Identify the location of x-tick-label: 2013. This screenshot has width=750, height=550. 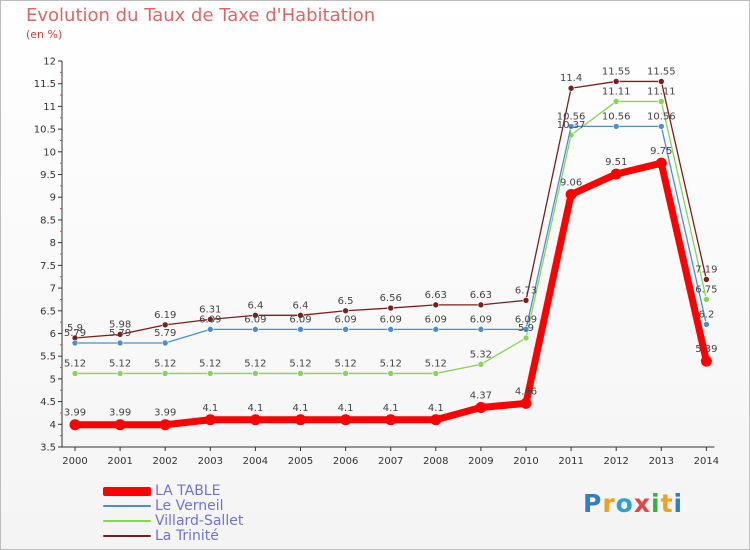
(661, 461).